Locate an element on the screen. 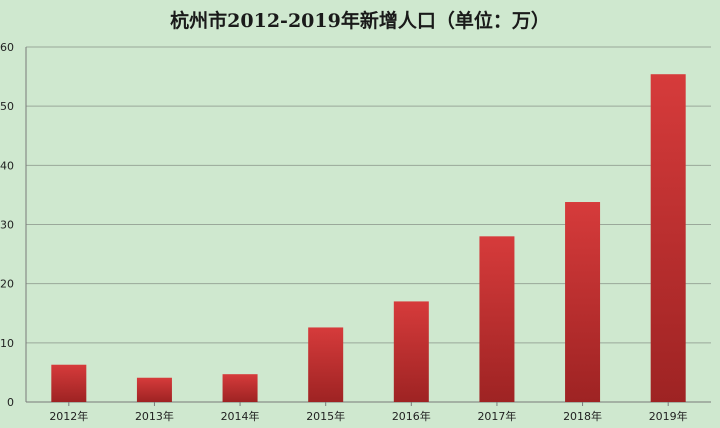  x-tick-label: 2019年 is located at coordinates (668, 416).